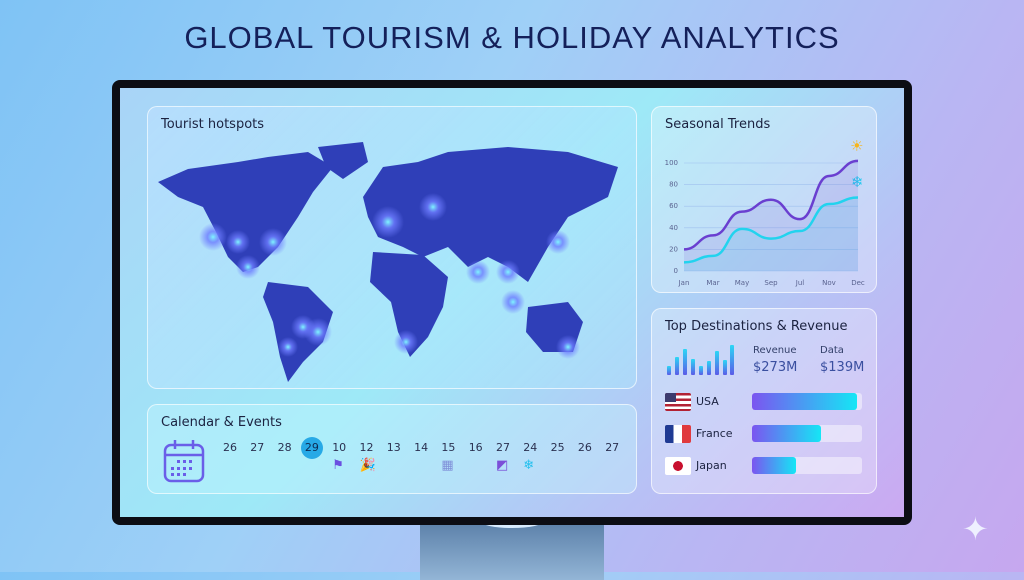 This screenshot has height=580, width=1024. I want to click on panel-title: Top Destinations & Revenue, so click(756, 326).